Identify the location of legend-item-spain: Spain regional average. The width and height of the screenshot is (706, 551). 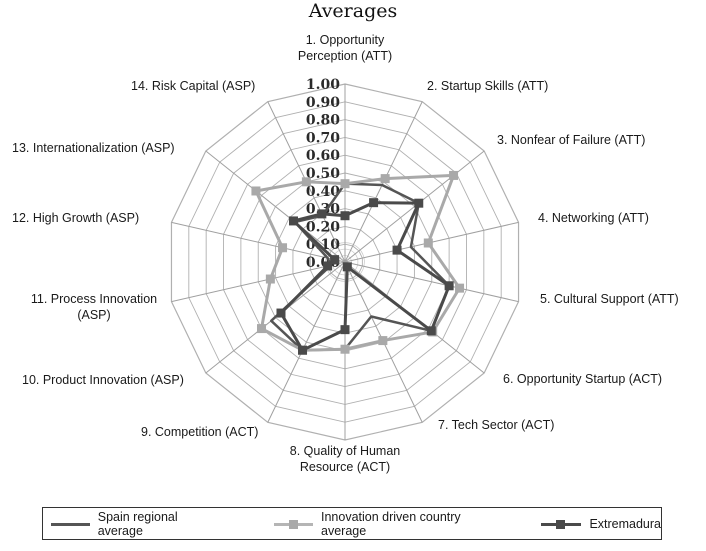
(136, 524).